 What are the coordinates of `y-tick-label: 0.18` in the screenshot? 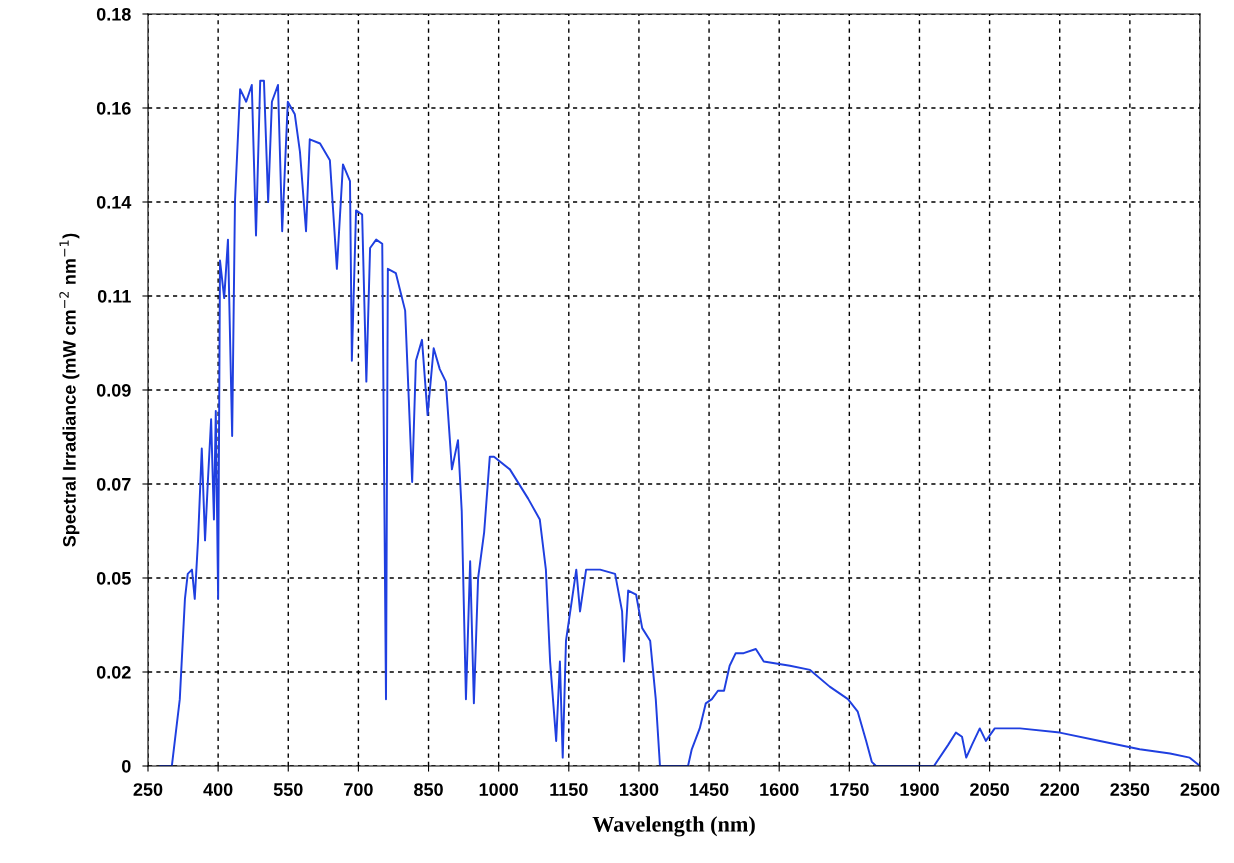 It's located at (113, 14).